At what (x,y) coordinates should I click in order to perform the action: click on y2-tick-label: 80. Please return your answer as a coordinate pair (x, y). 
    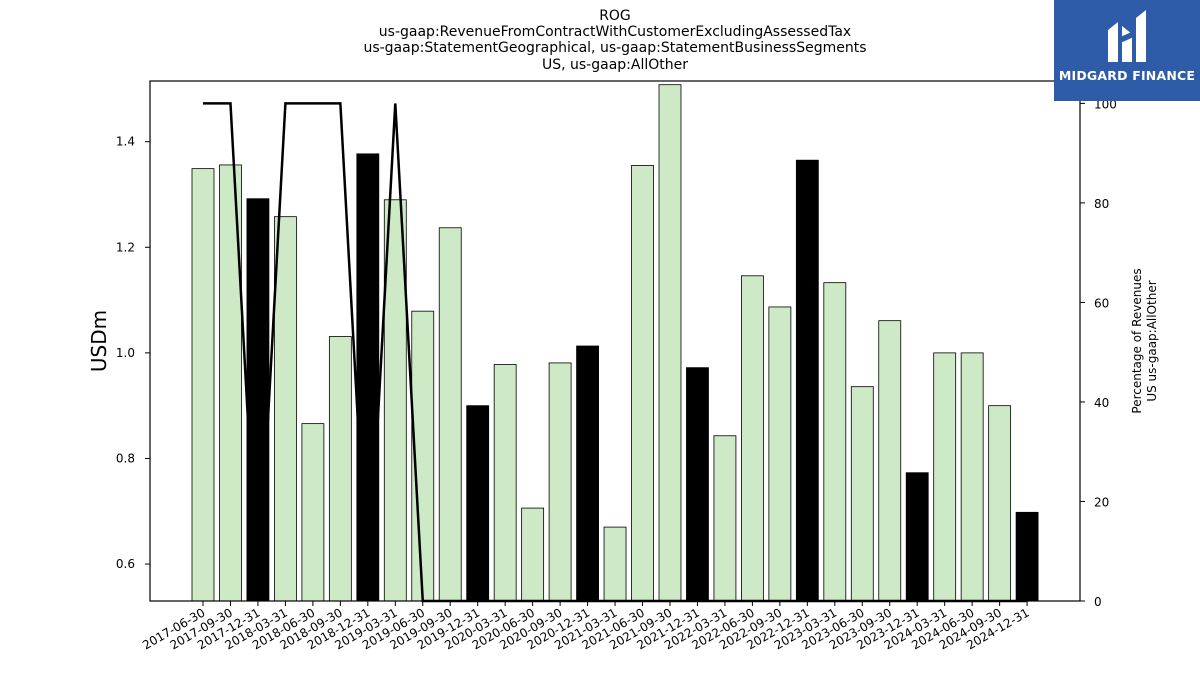
    Looking at the image, I should click on (1101, 204).